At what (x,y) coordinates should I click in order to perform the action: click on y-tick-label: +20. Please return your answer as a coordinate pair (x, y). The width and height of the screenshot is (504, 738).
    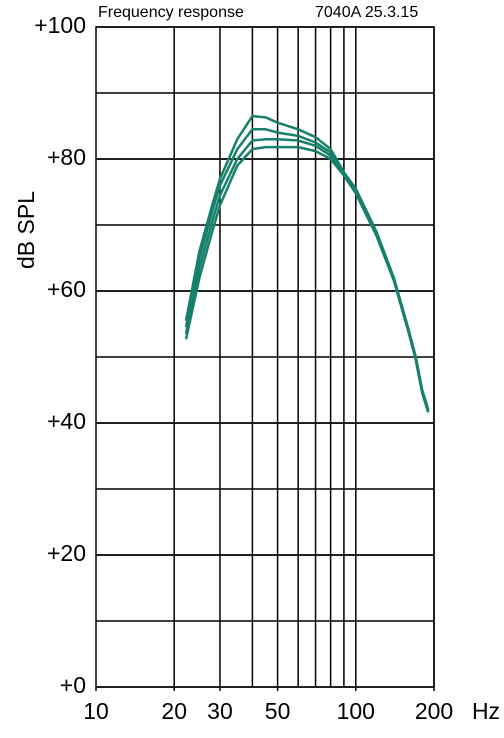
    Looking at the image, I should click on (66, 553).